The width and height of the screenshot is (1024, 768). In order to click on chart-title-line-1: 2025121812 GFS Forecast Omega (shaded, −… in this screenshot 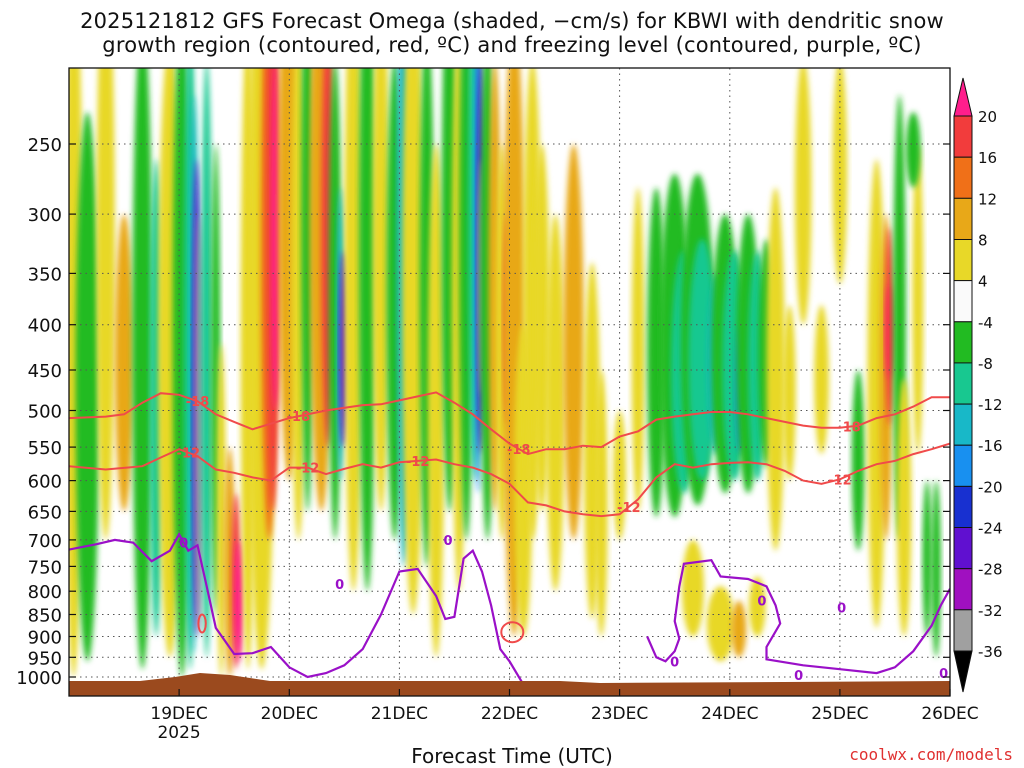, I will do `click(512, 21)`.